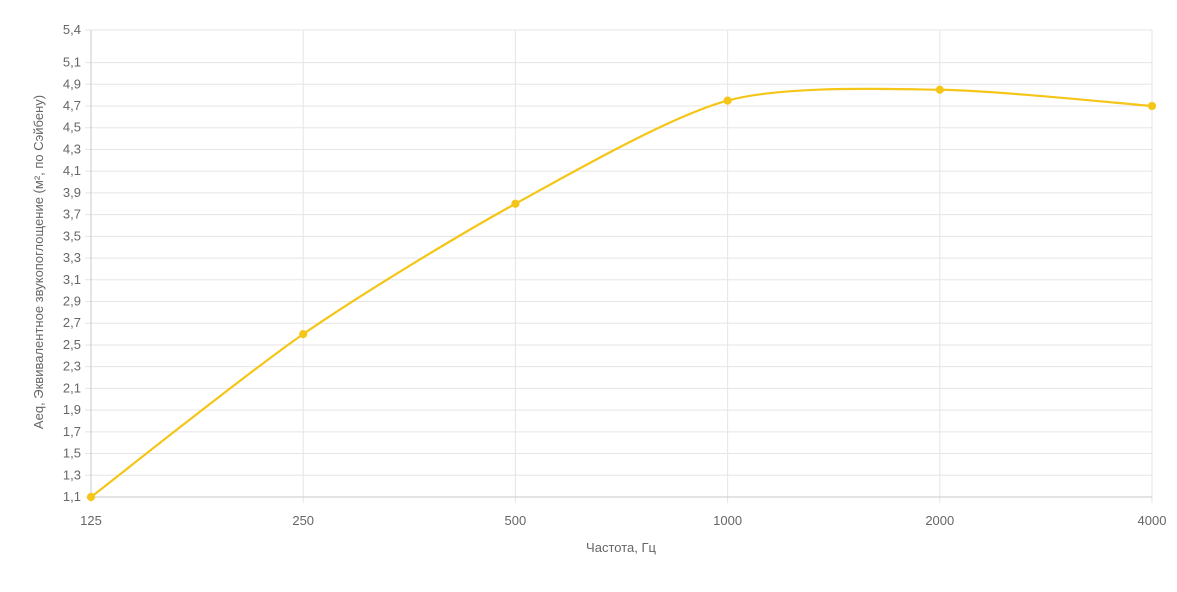 Image resolution: width=1177 pixels, height=592 pixels. I want to click on y-tick-label: 1,7, so click(72, 431).